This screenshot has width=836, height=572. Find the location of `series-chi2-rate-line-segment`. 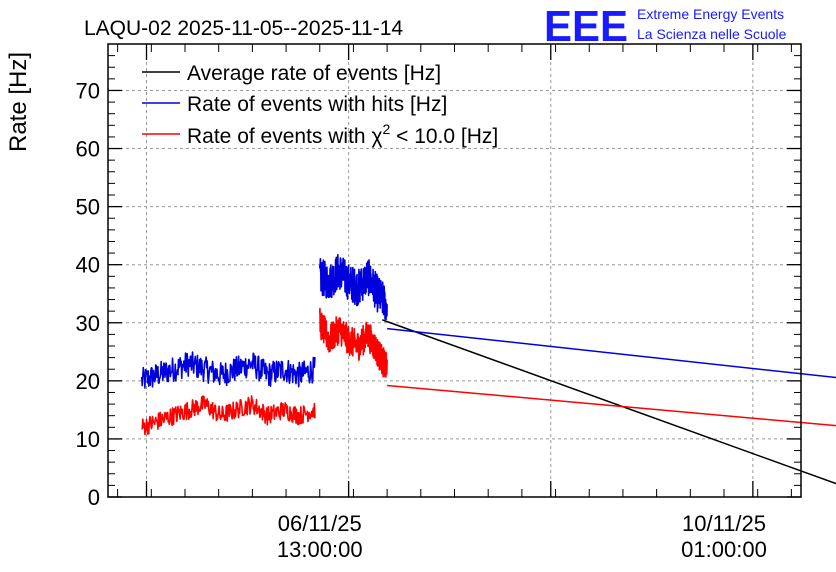

series-chi2-rate-line-segment is located at coordinates (611, 405).